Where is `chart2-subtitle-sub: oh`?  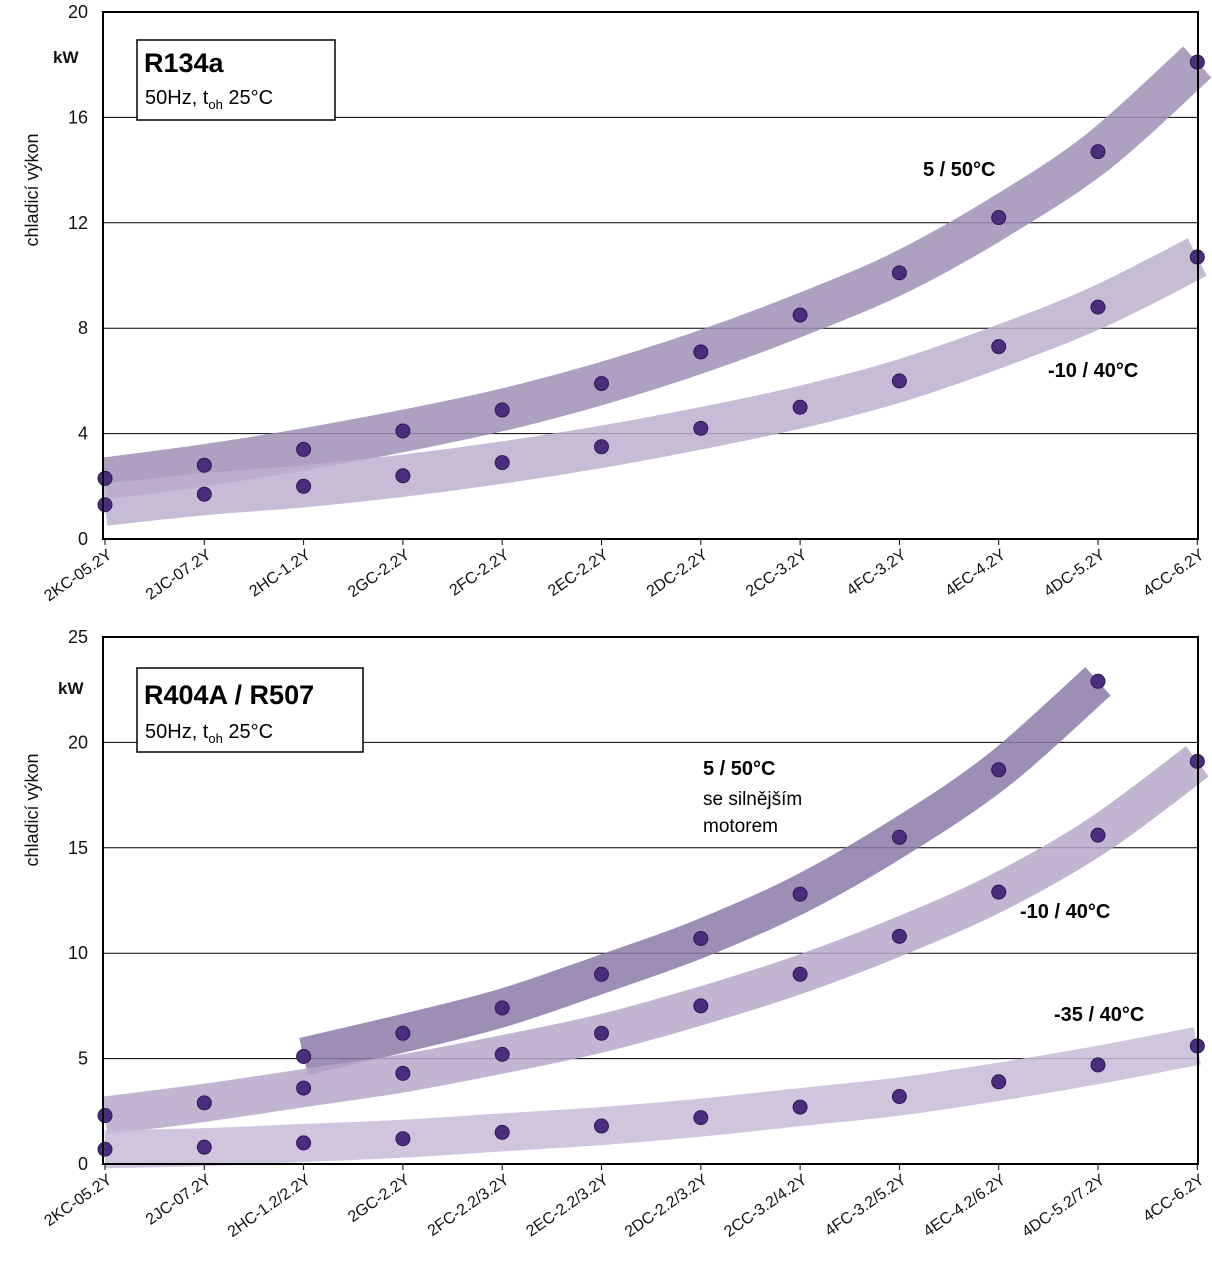
chart2-subtitle-sub: oh is located at coordinates (215, 738).